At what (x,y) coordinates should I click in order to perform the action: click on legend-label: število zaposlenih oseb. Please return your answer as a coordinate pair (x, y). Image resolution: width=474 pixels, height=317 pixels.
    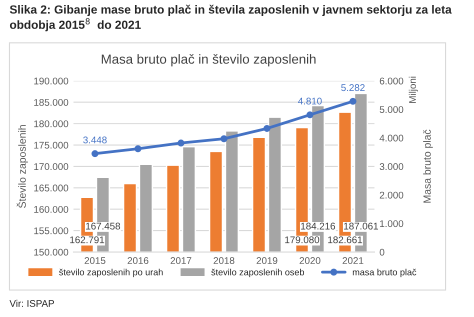
    Looking at the image, I should click on (257, 273).